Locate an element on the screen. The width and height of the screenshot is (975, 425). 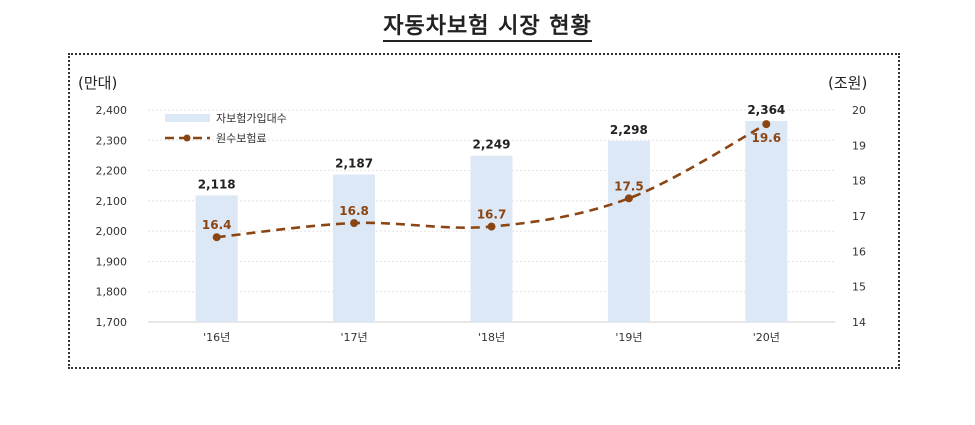
left-tick-label: 1,700 is located at coordinates (112, 322).